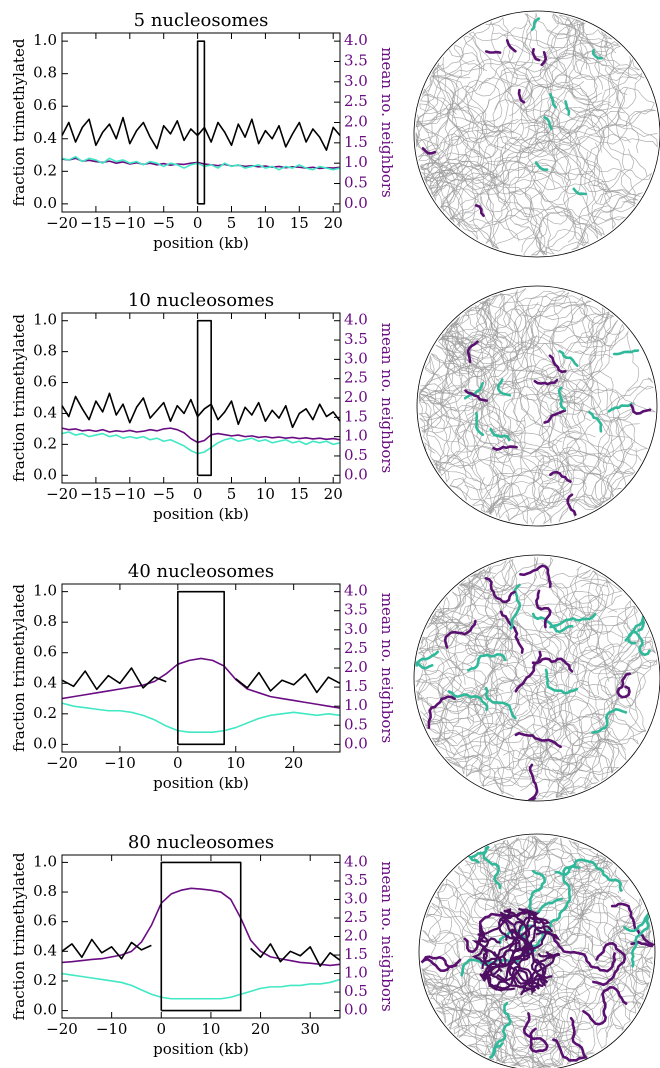 This screenshot has height=1068, width=660. What do you see at coordinates (45, 652) in the screenshot?
I see `y-tick-label: 0.6` at bounding box center [45, 652].